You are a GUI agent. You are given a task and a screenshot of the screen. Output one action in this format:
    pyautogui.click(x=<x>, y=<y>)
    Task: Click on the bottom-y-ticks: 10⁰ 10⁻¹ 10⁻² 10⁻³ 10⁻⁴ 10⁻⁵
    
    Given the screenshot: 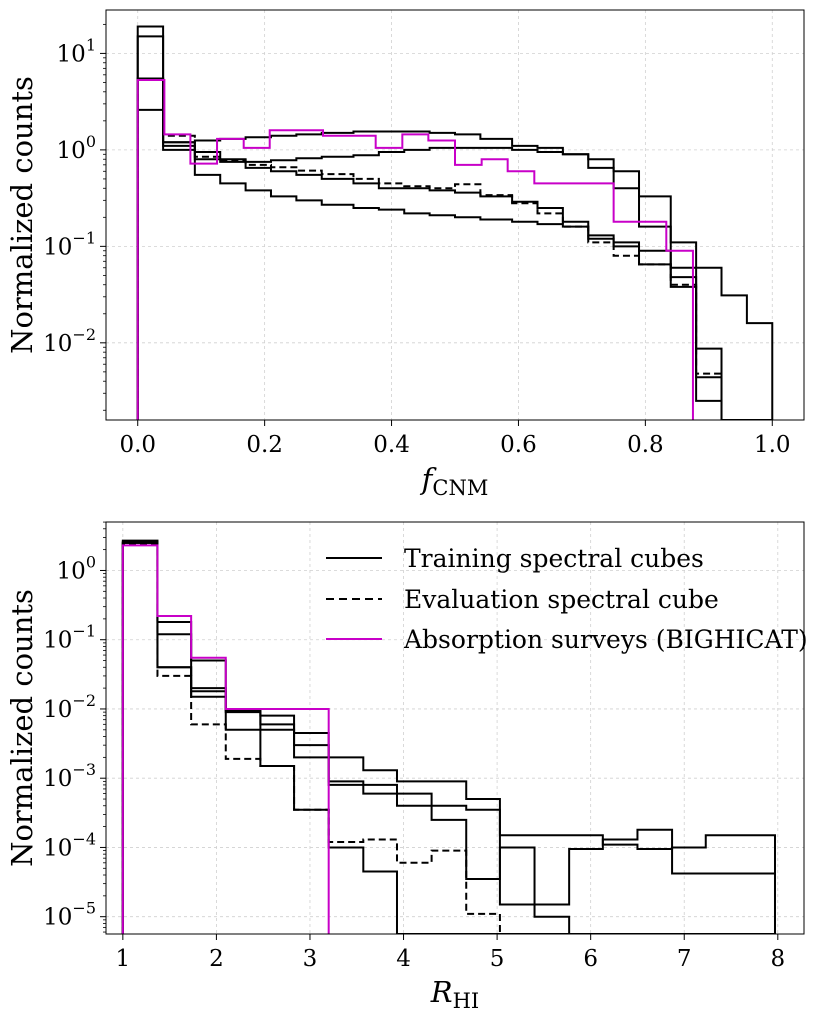 What is the action you would take?
    pyautogui.click(x=74, y=727)
    